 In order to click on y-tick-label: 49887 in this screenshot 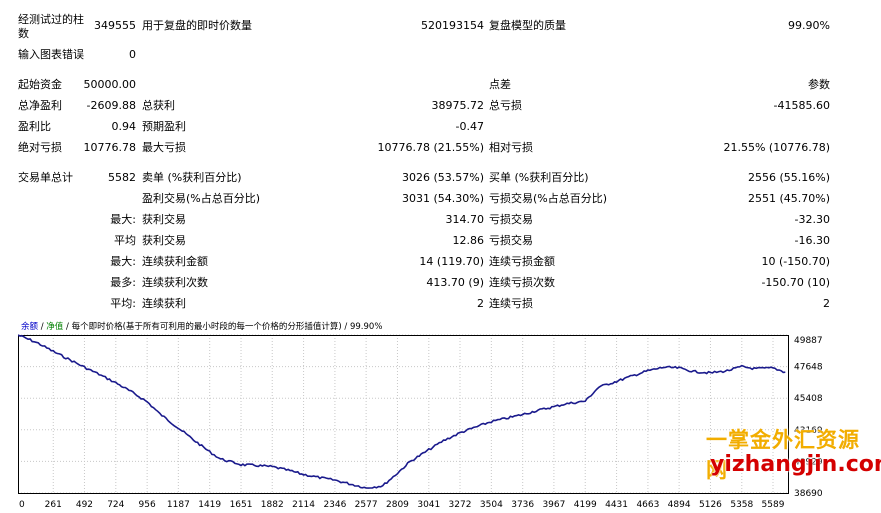, I will do `click(808, 341)`.